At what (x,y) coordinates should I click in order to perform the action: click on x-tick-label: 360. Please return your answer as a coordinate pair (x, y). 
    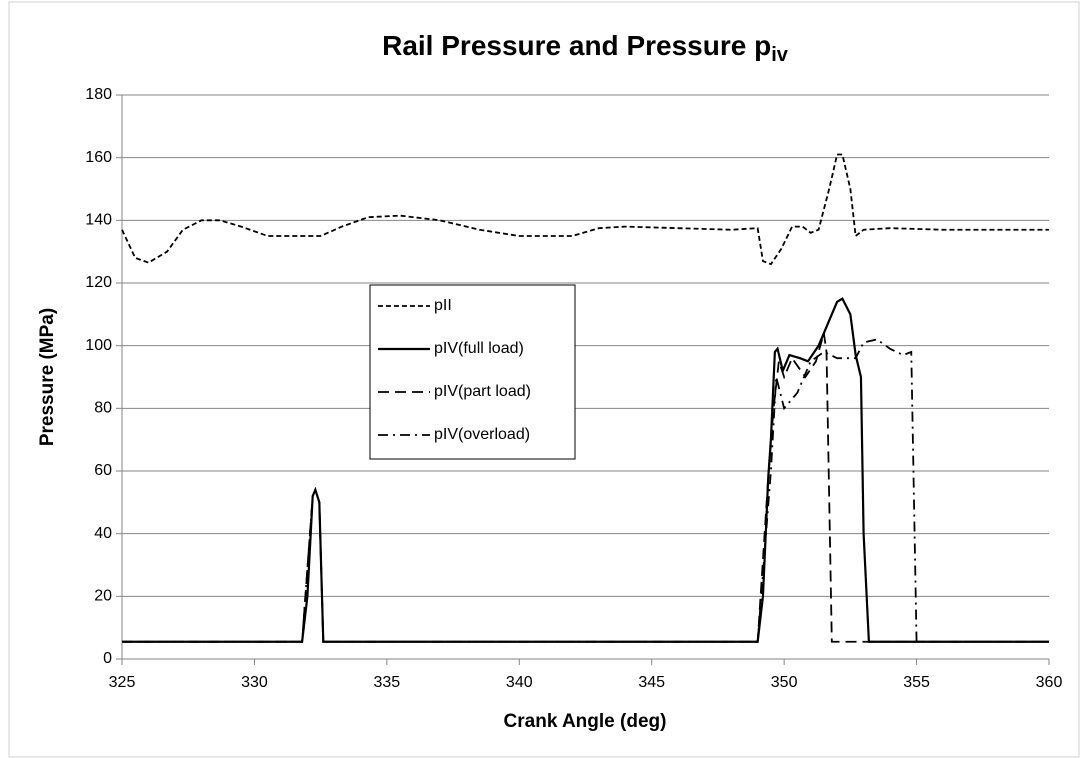
    Looking at the image, I should click on (1049, 682).